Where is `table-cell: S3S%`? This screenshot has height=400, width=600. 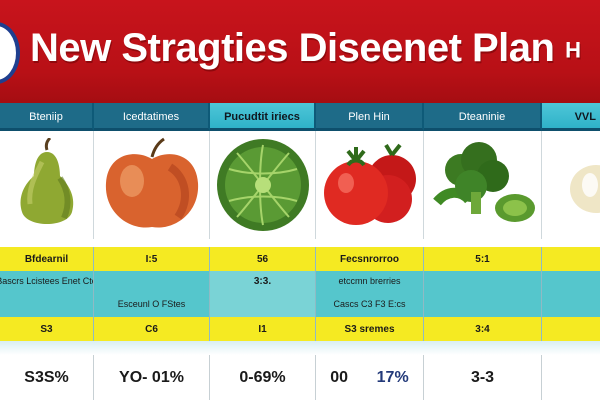 table-cell: S3S% is located at coordinates (47, 377).